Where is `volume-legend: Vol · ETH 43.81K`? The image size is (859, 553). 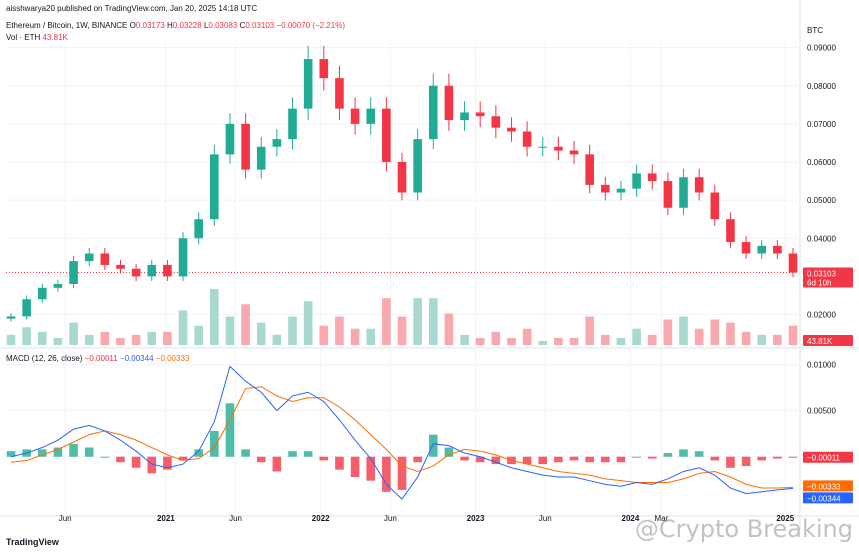 volume-legend: Vol · ETH 43.81K is located at coordinates (37, 37).